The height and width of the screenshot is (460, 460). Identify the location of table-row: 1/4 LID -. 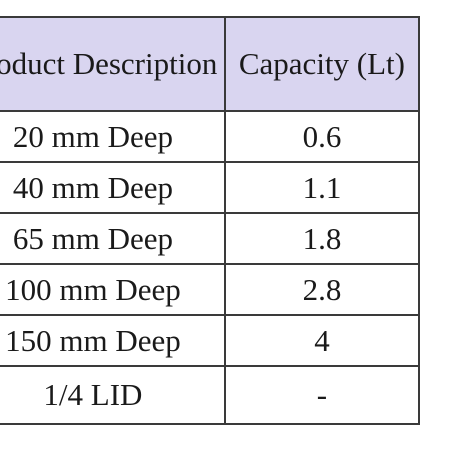
(210, 395).